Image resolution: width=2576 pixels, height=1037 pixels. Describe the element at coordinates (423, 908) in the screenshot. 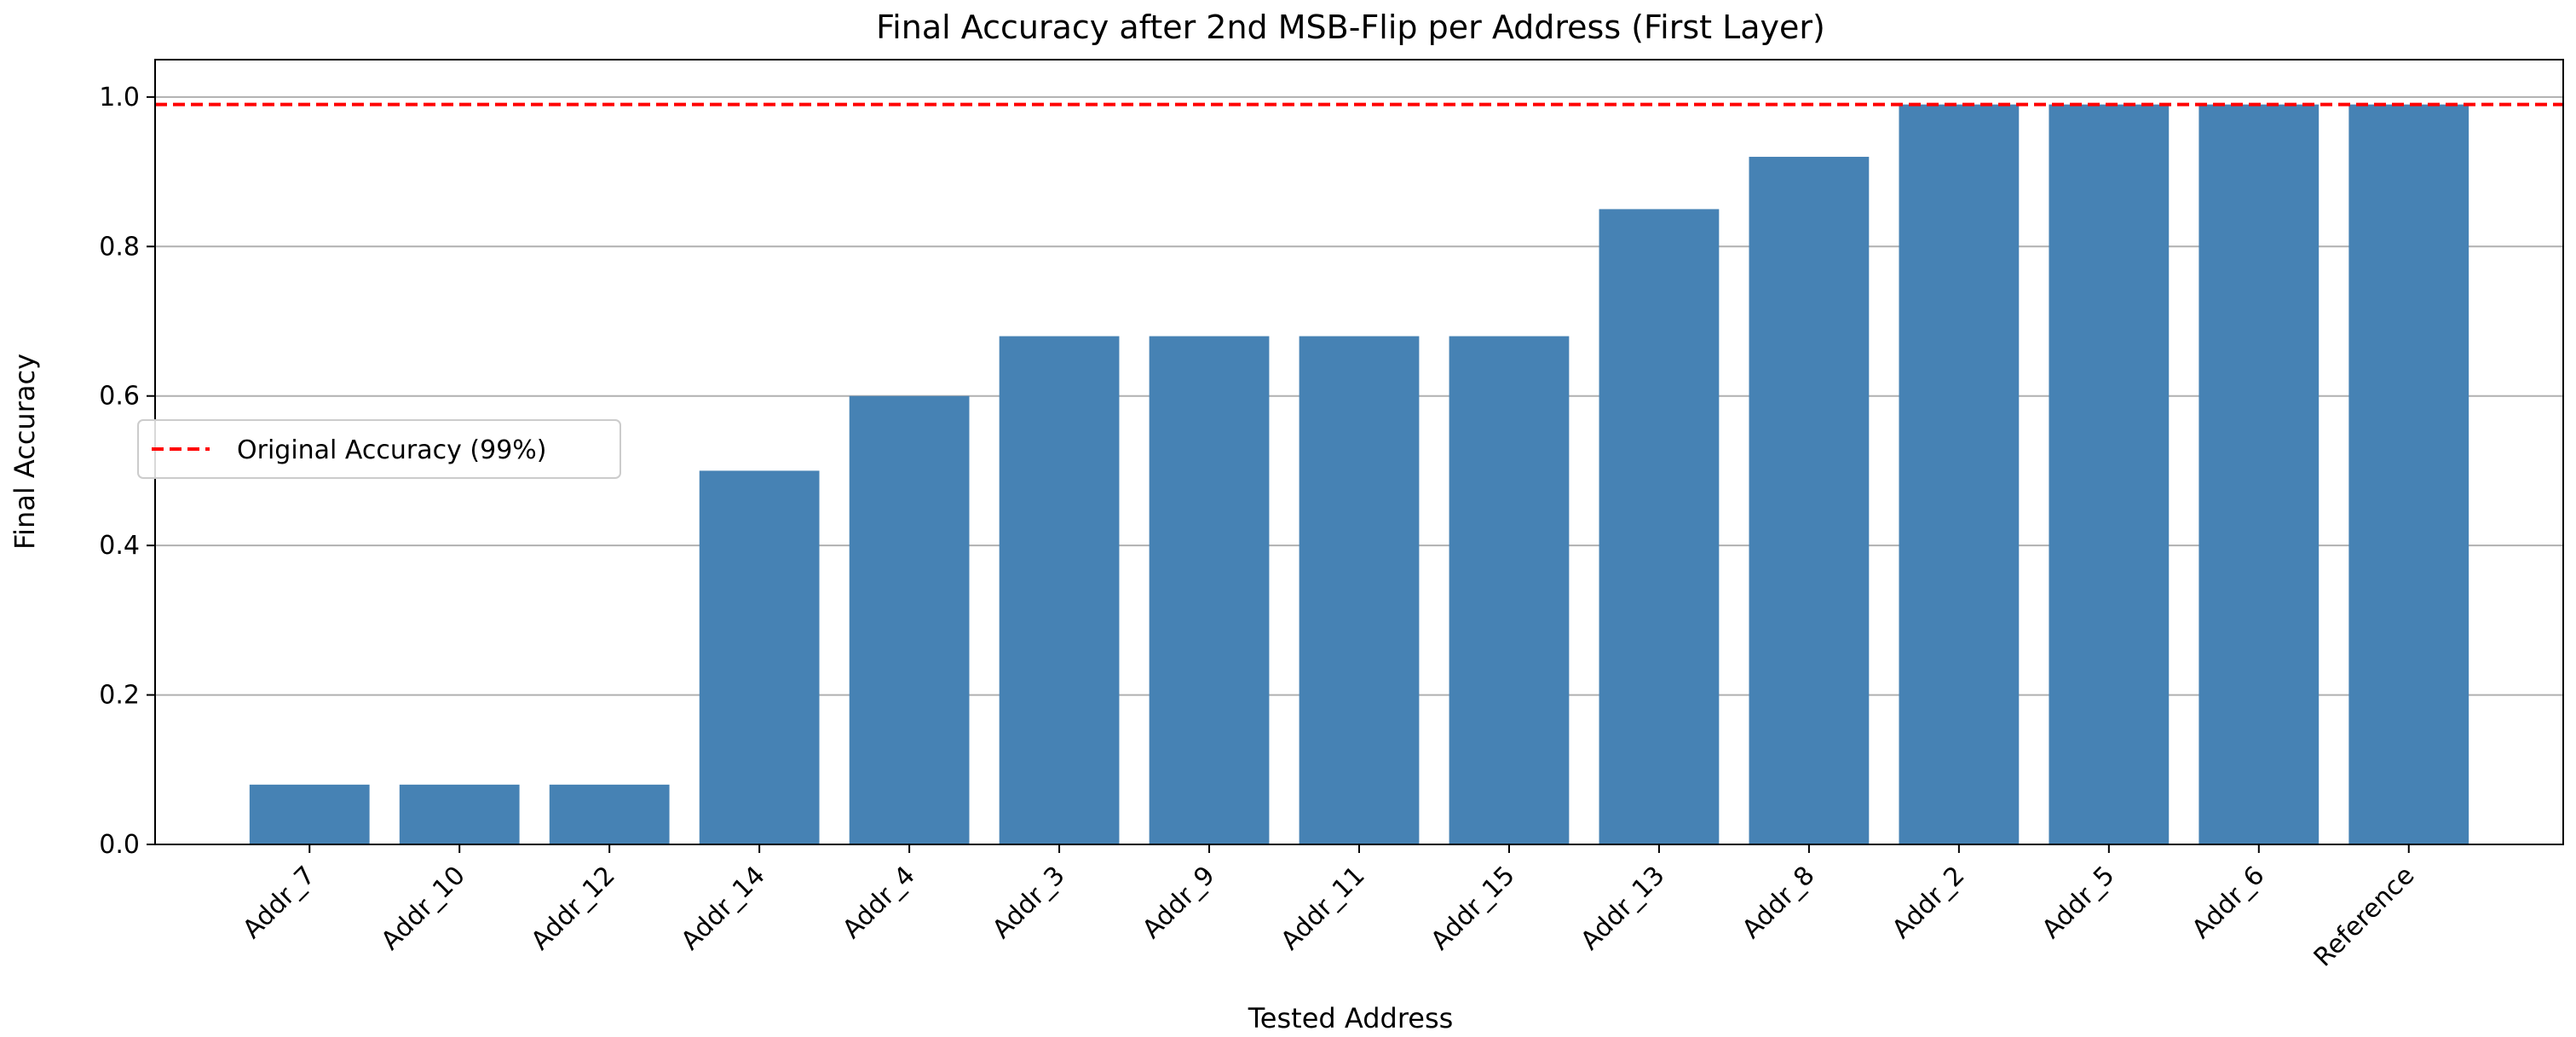

I see `x-tick-label: Addr_10` at that location.